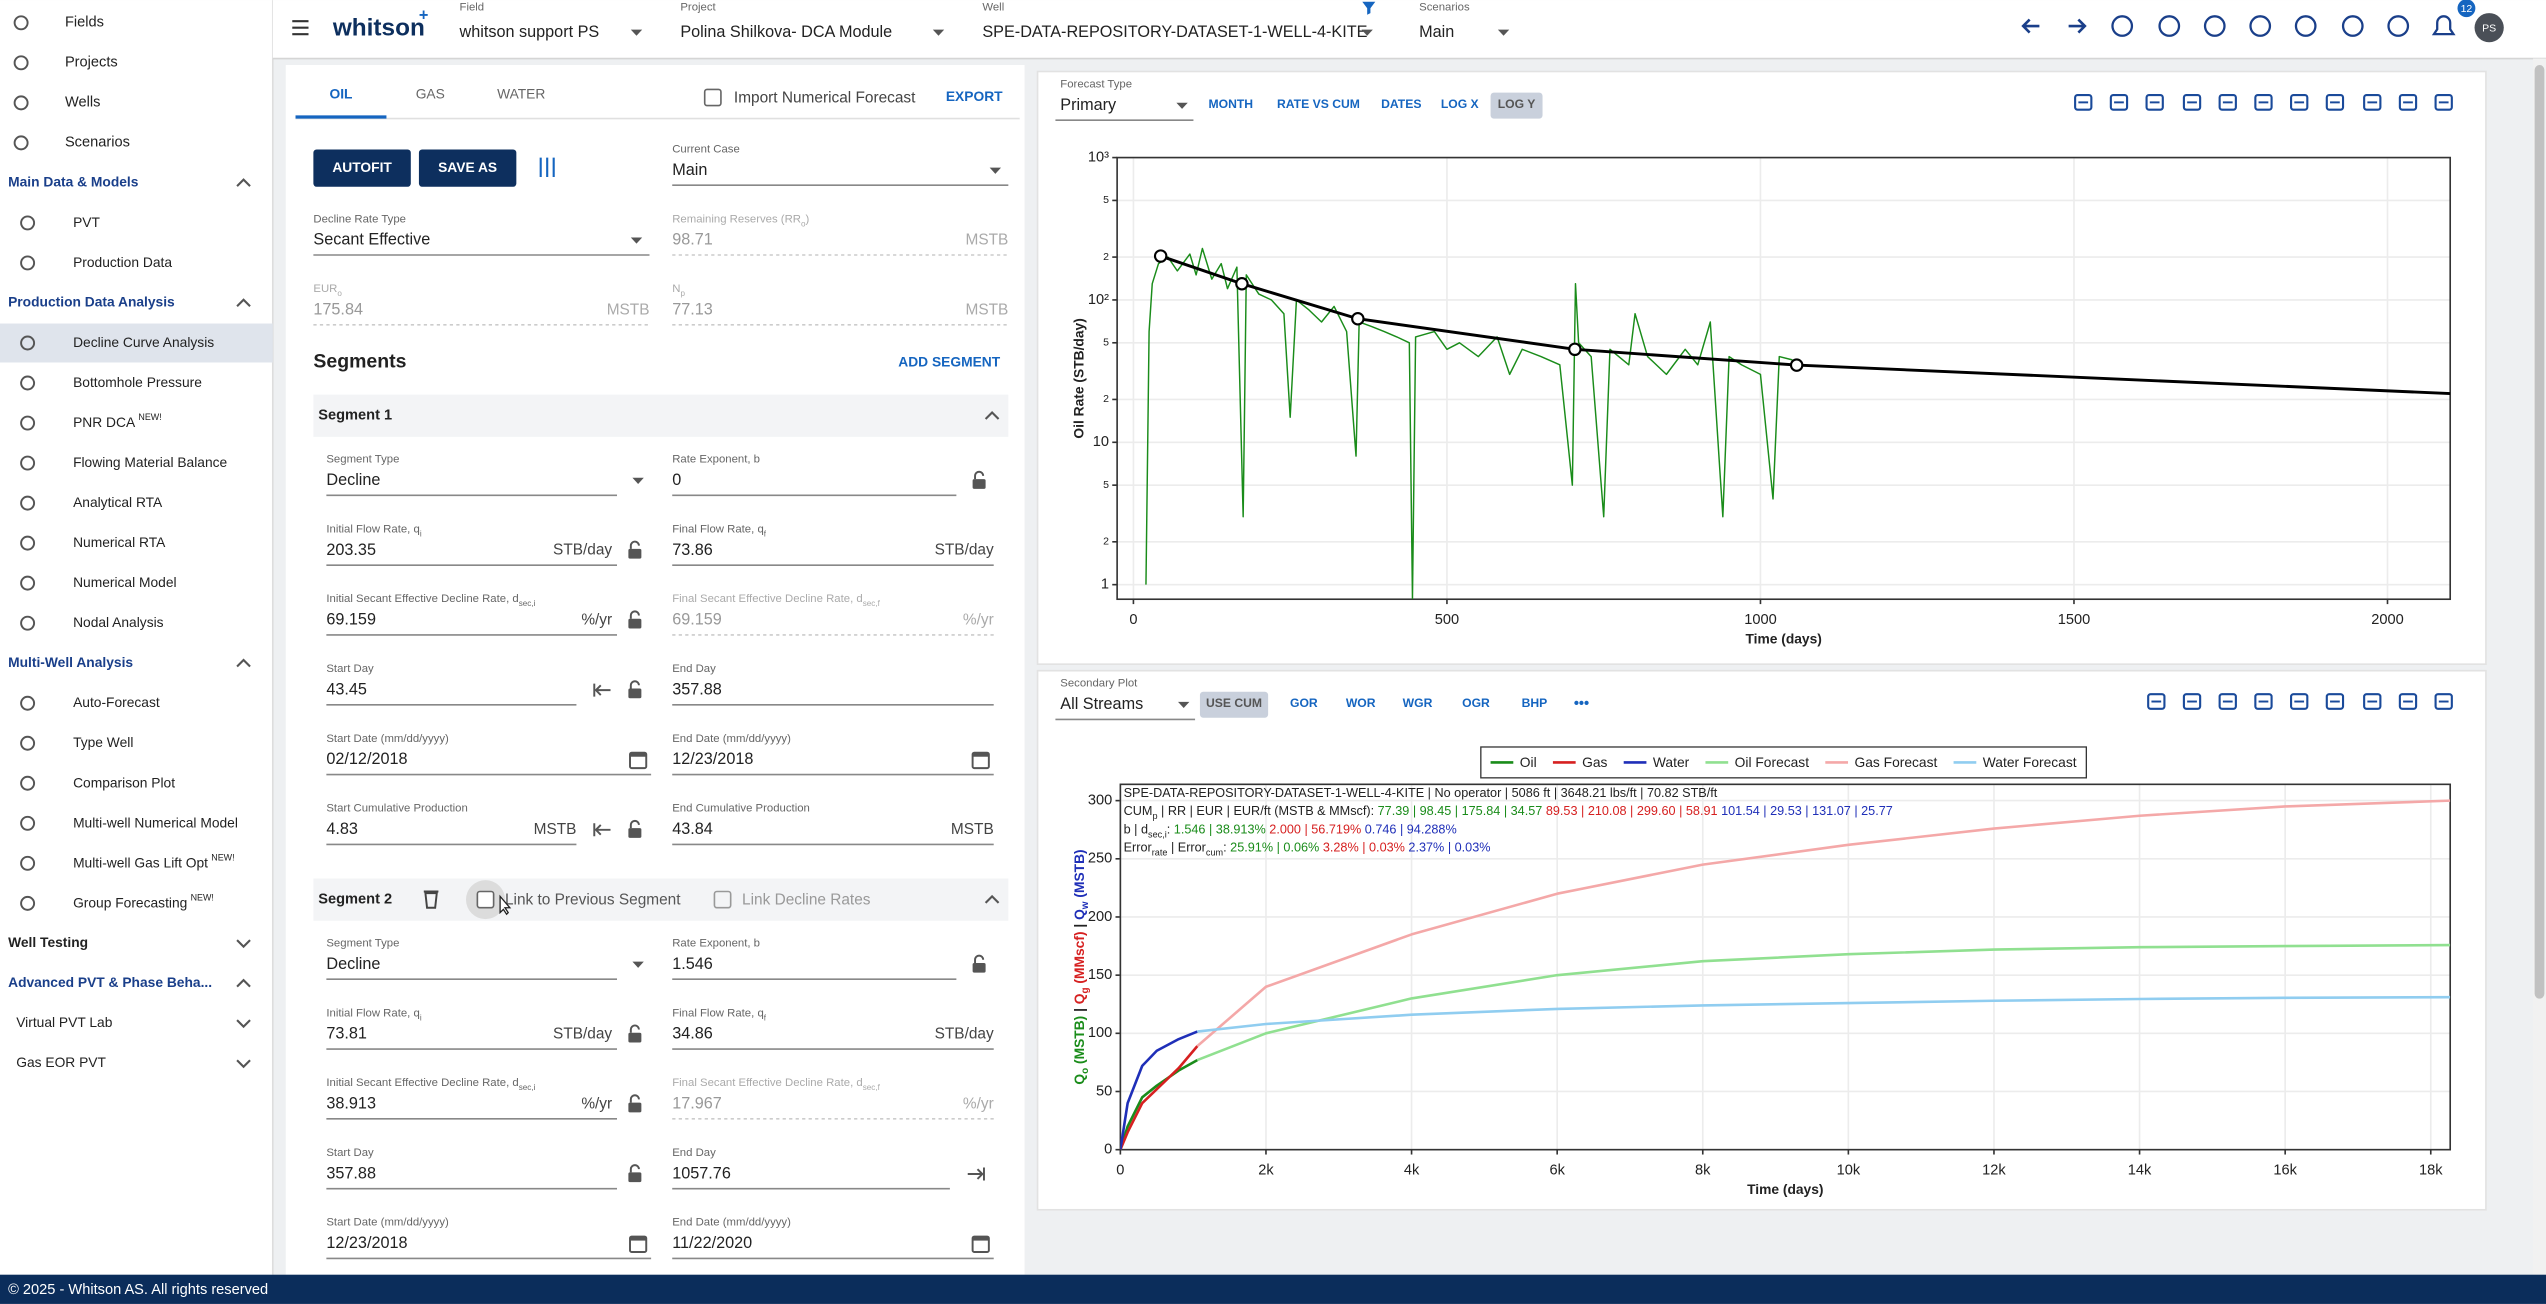 The image size is (2546, 1304). What do you see at coordinates (1436, 32) in the screenshot?
I see `selector-value: Main` at bounding box center [1436, 32].